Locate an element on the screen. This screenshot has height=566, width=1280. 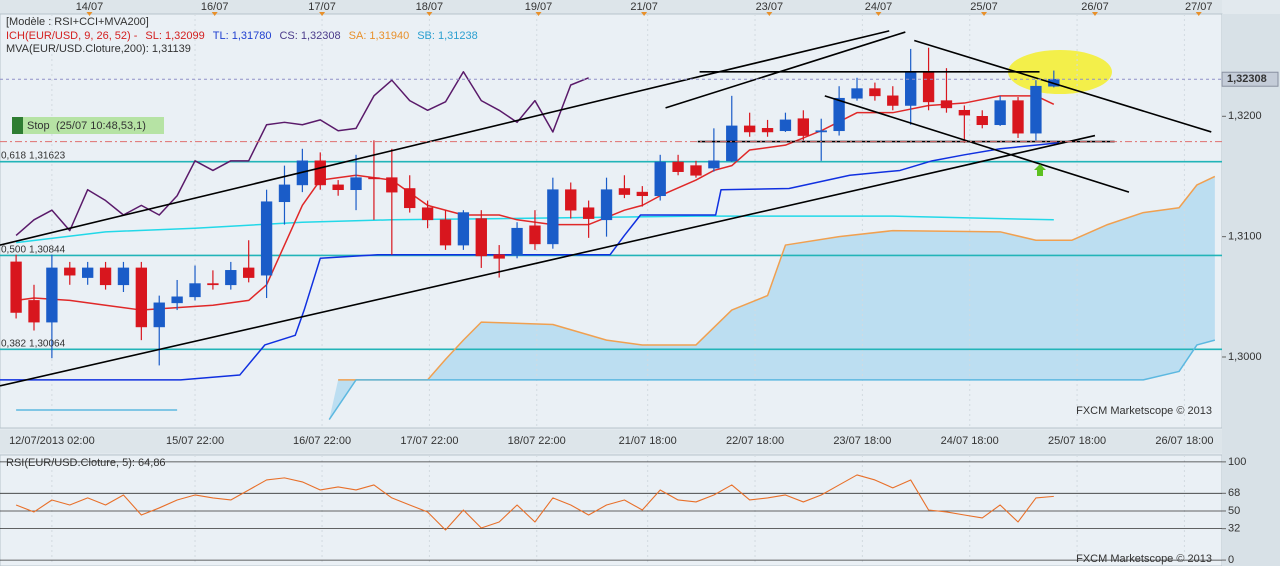
top-date-label: 27/07 is located at coordinates (1199, 7).